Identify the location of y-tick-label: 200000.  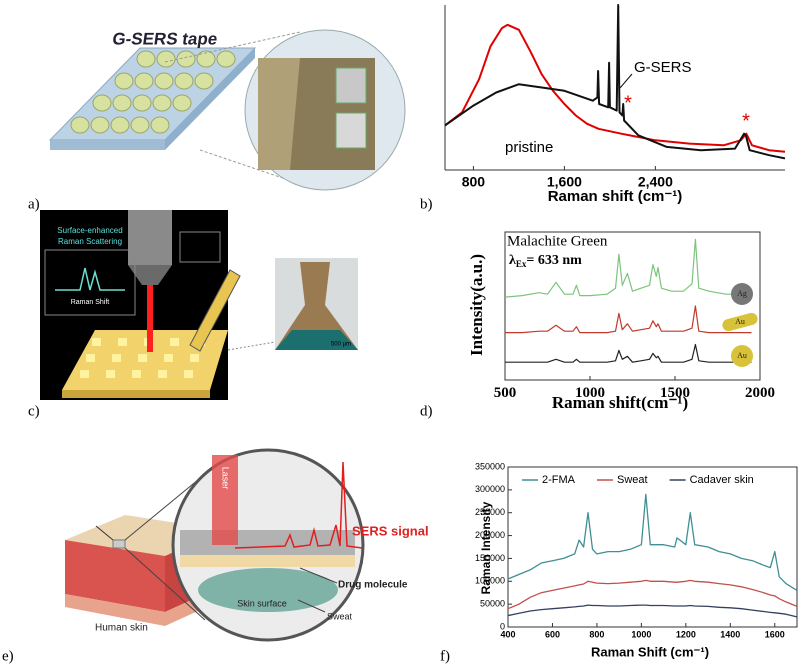
(490, 535).